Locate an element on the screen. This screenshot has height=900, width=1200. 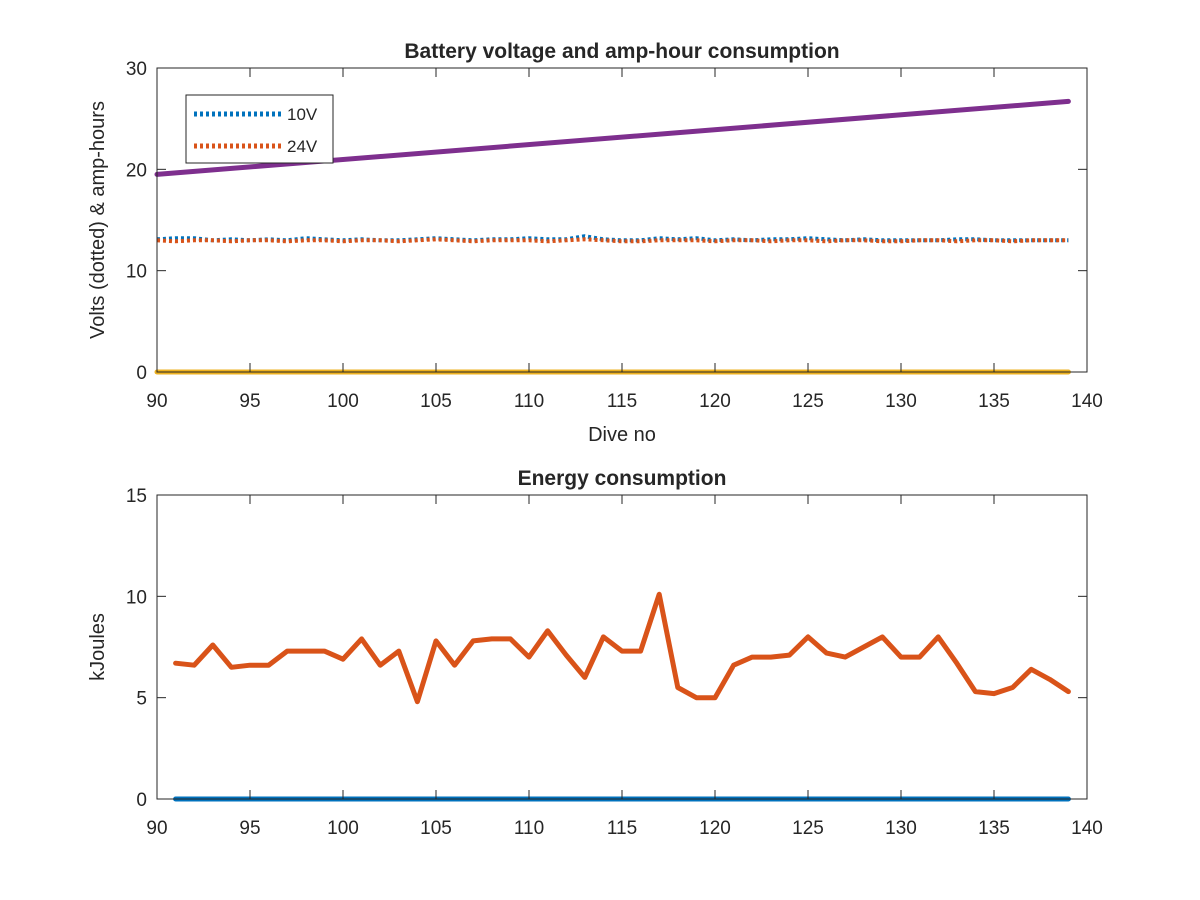
voltage-x-axis-label: Dive no is located at coordinates (622, 435).